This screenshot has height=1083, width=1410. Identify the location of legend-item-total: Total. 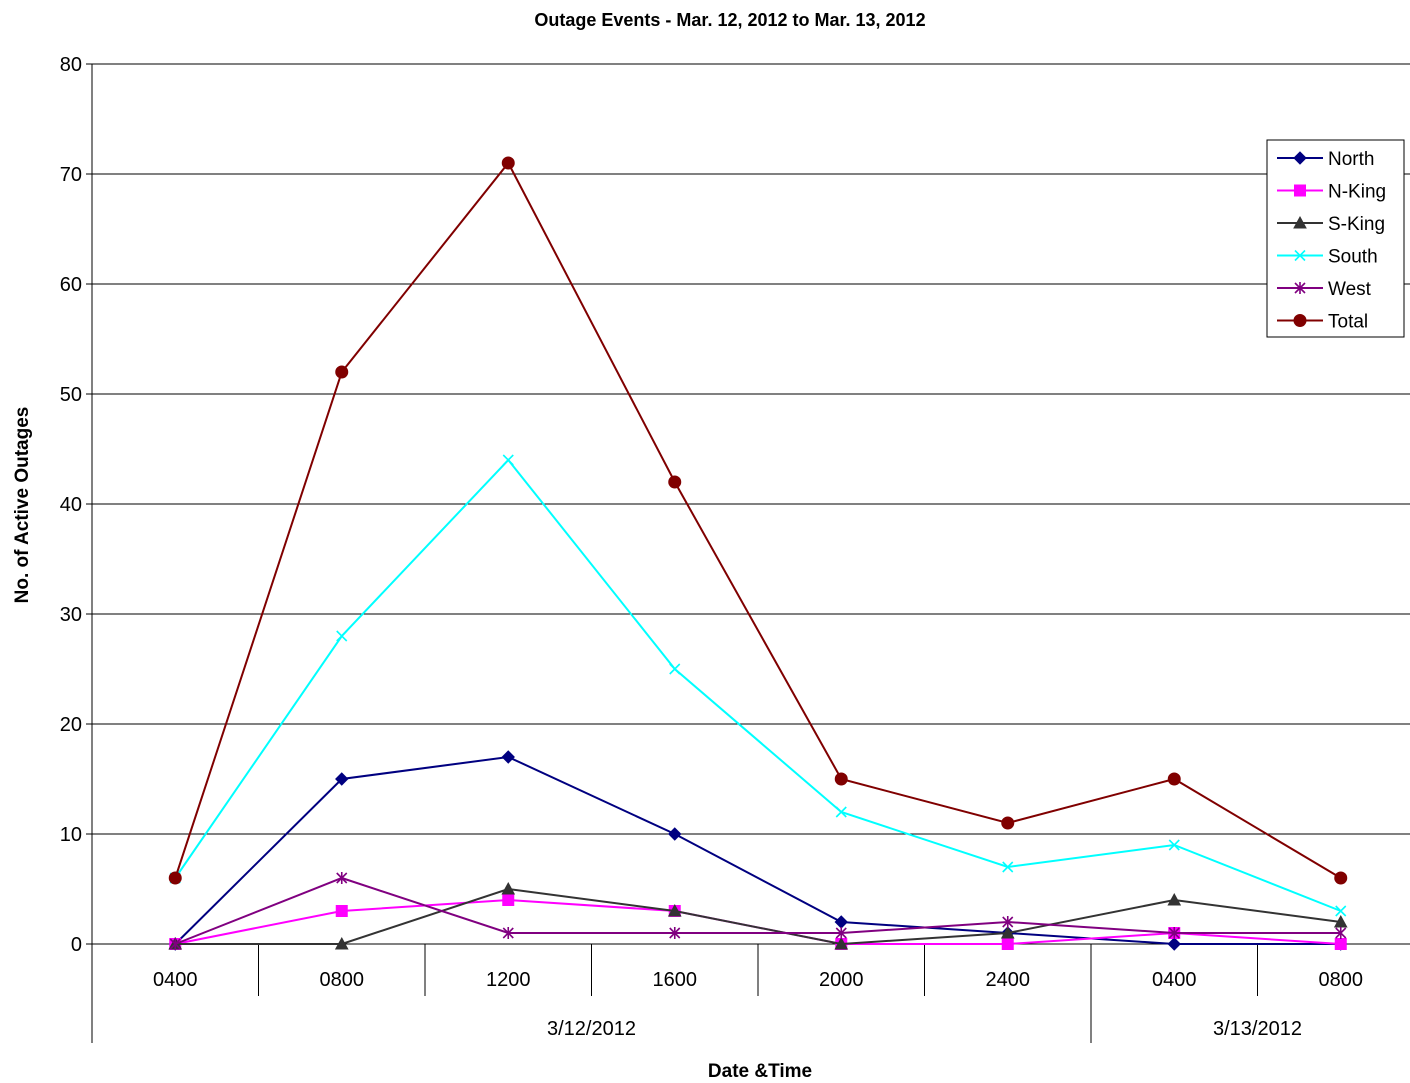
(1322, 322).